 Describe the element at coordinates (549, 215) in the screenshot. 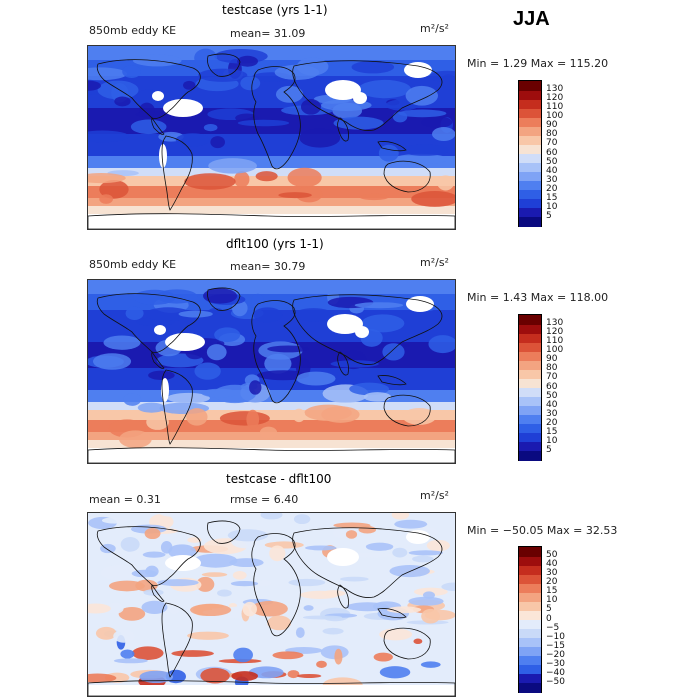

I see `colorbar-tick-label: 5` at that location.